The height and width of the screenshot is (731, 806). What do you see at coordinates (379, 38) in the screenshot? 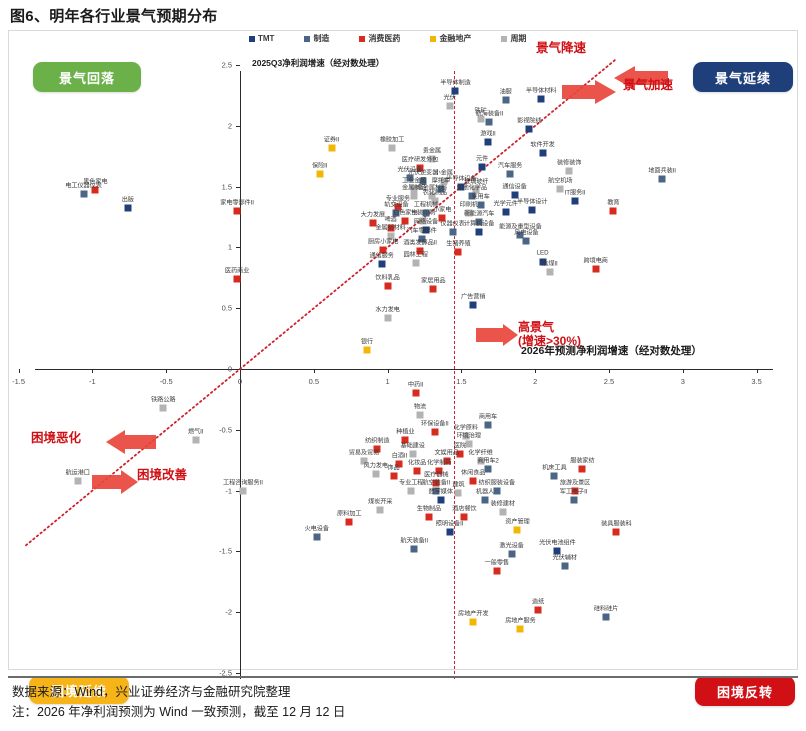
I see `legend-item-消费医药: 消费医药` at bounding box center [379, 38].